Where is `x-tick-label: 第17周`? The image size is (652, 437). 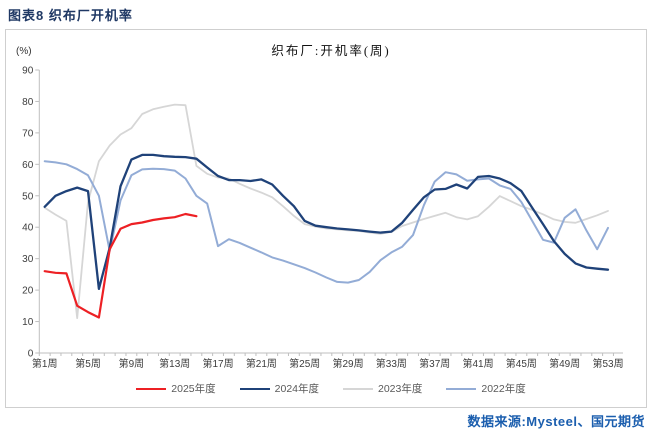 x-tick-label: 第17周 is located at coordinates (217, 363).